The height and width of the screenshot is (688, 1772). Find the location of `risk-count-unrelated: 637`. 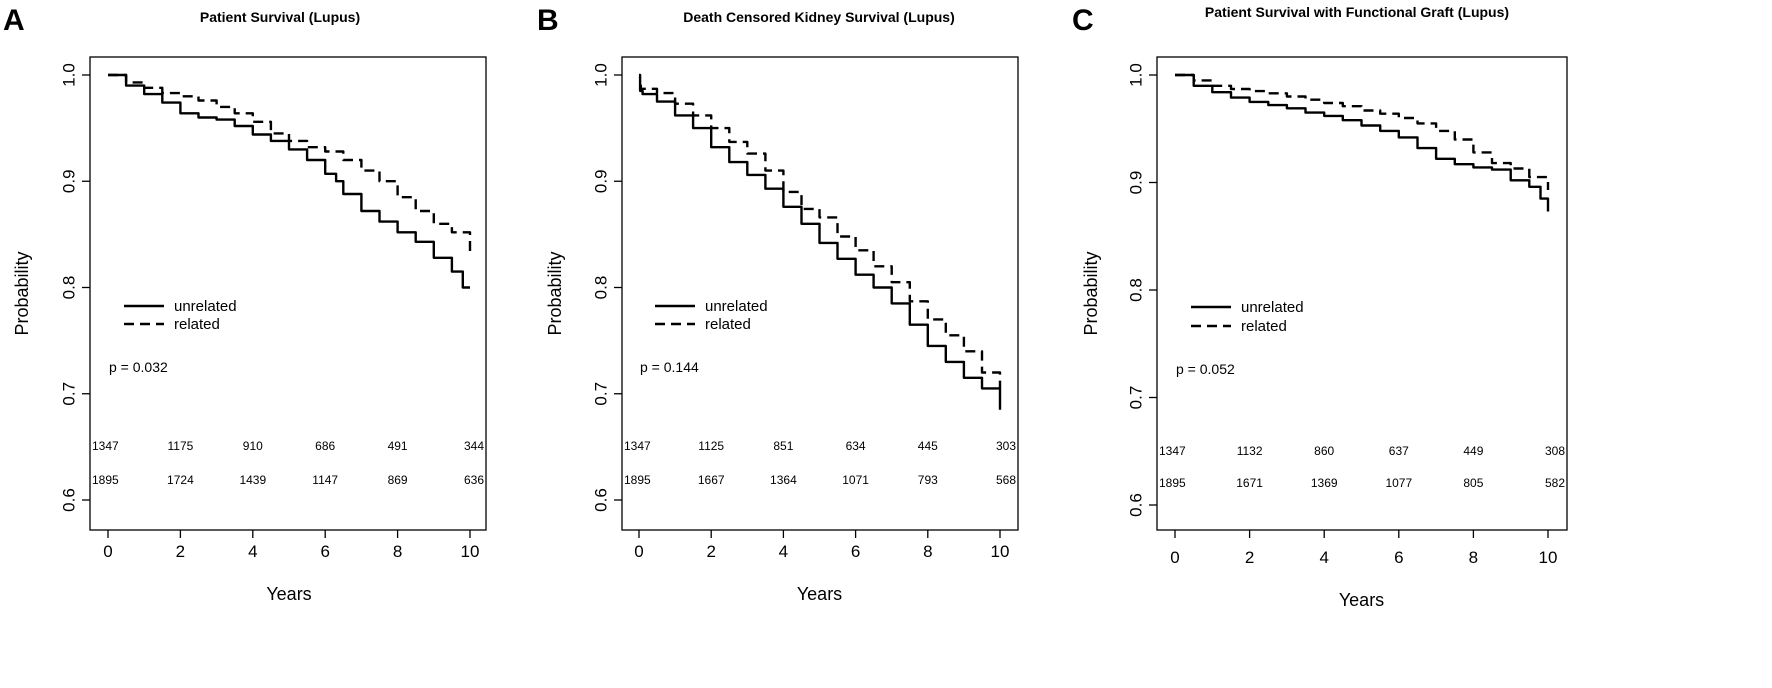

risk-count-unrelated: 637 is located at coordinates (1399, 451).